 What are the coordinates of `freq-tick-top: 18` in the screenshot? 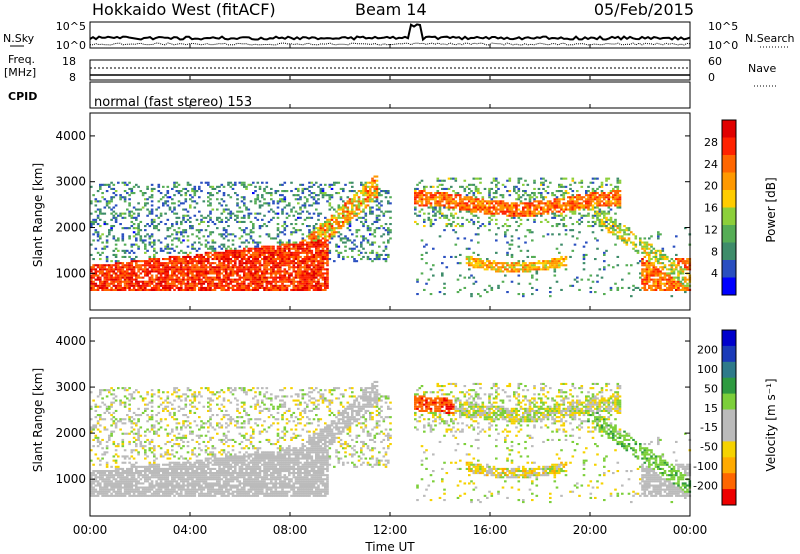 It's located at (69, 61).